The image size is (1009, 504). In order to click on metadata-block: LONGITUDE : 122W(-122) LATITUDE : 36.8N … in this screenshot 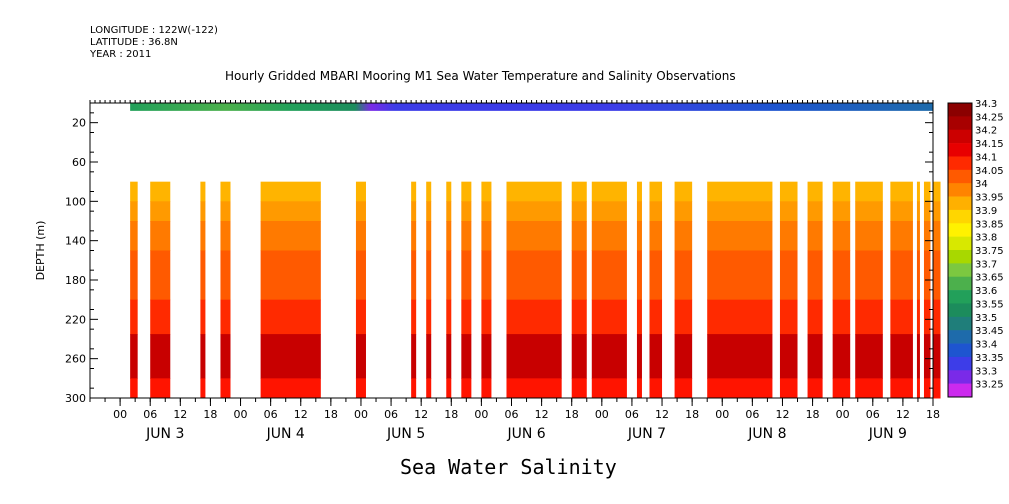, I will do `click(154, 43)`.